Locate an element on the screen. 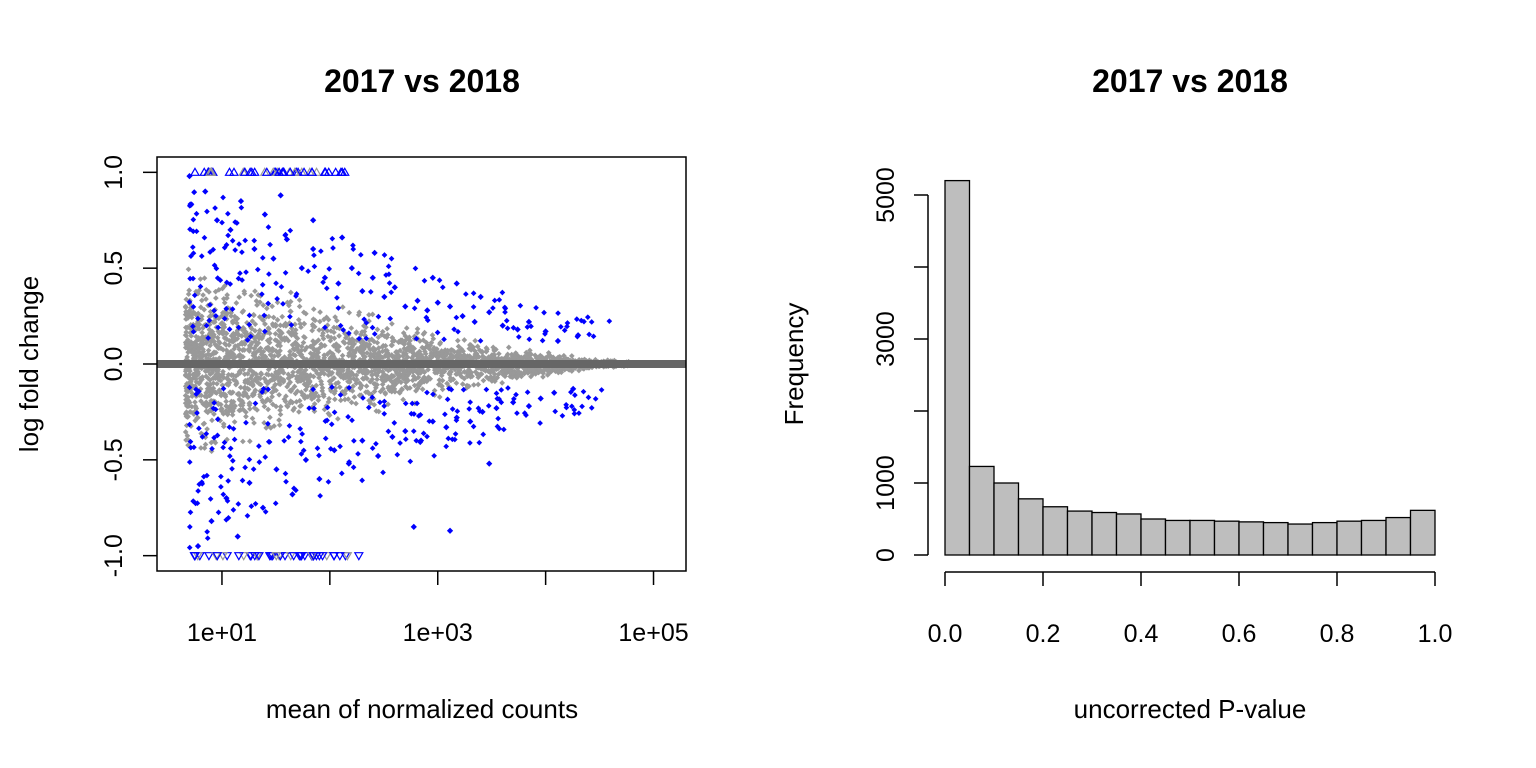  ma-x-tick-label: 1e+05 is located at coordinates (653, 633).